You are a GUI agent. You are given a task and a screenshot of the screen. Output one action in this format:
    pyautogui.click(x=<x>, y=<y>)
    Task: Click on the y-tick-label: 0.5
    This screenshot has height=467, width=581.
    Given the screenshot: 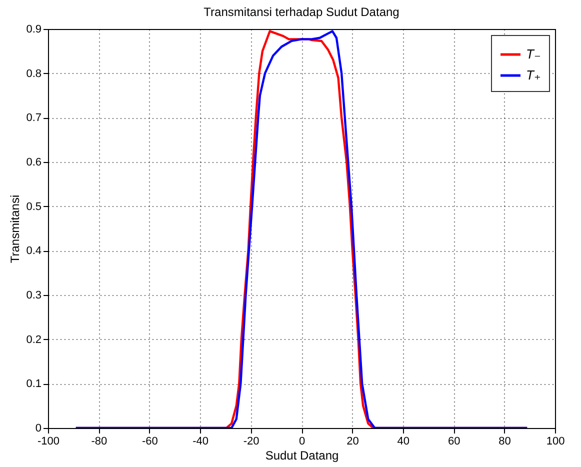 What is the action you would take?
    pyautogui.click(x=34, y=206)
    